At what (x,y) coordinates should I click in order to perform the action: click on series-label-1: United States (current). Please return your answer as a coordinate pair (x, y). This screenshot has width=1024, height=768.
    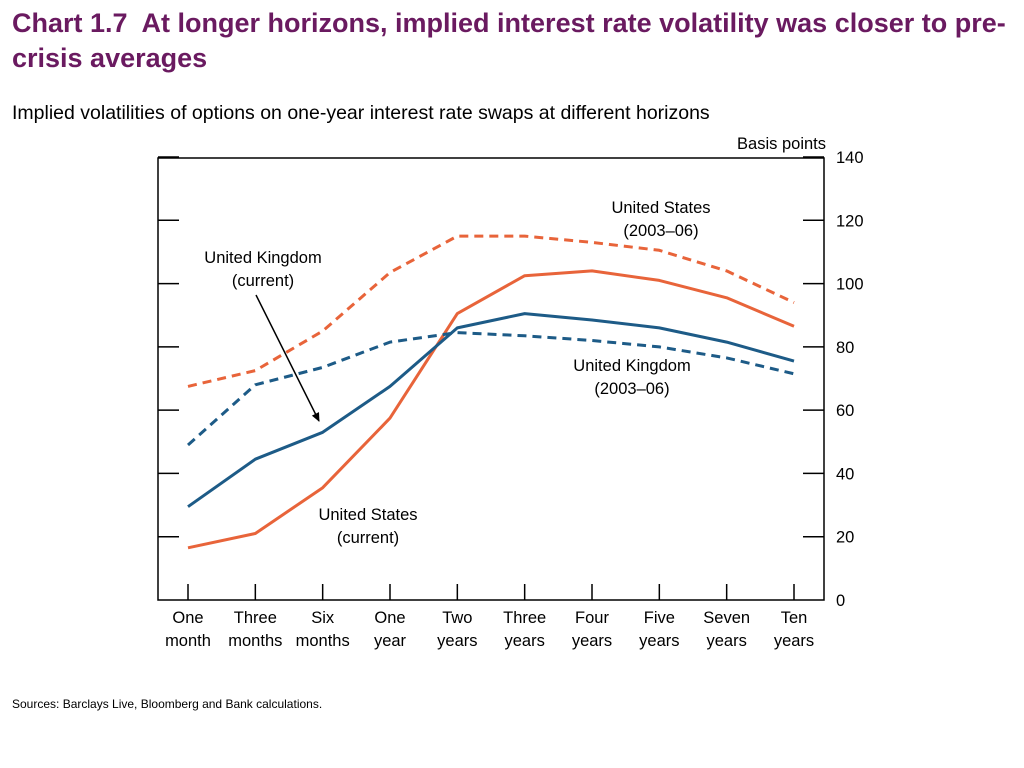
    Looking at the image, I should click on (367, 526).